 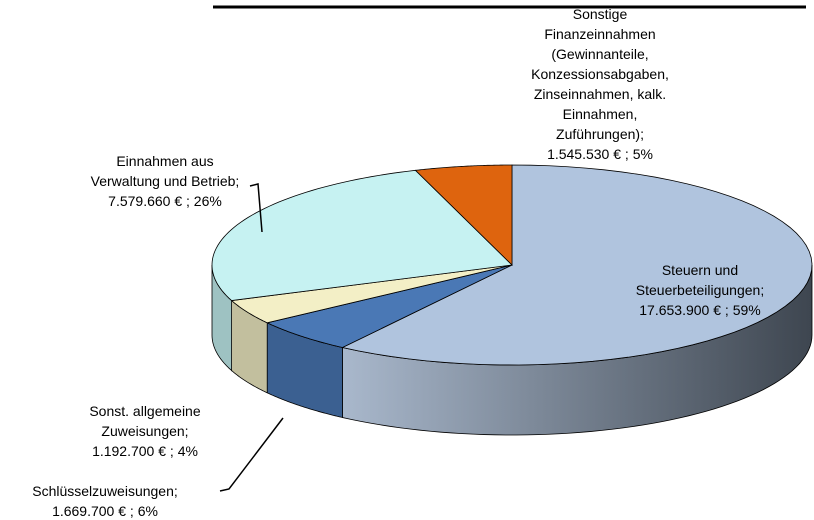 I want to click on value-label: 1.545.530 €, so click(x=584, y=154).